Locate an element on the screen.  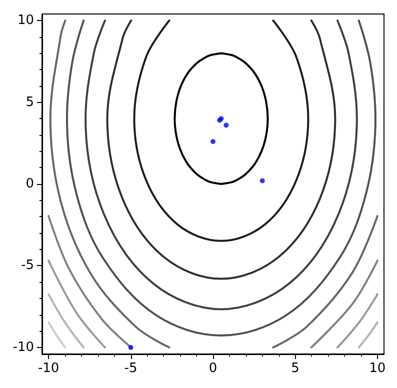
y-tick-label: -5 is located at coordinates (27, 266).